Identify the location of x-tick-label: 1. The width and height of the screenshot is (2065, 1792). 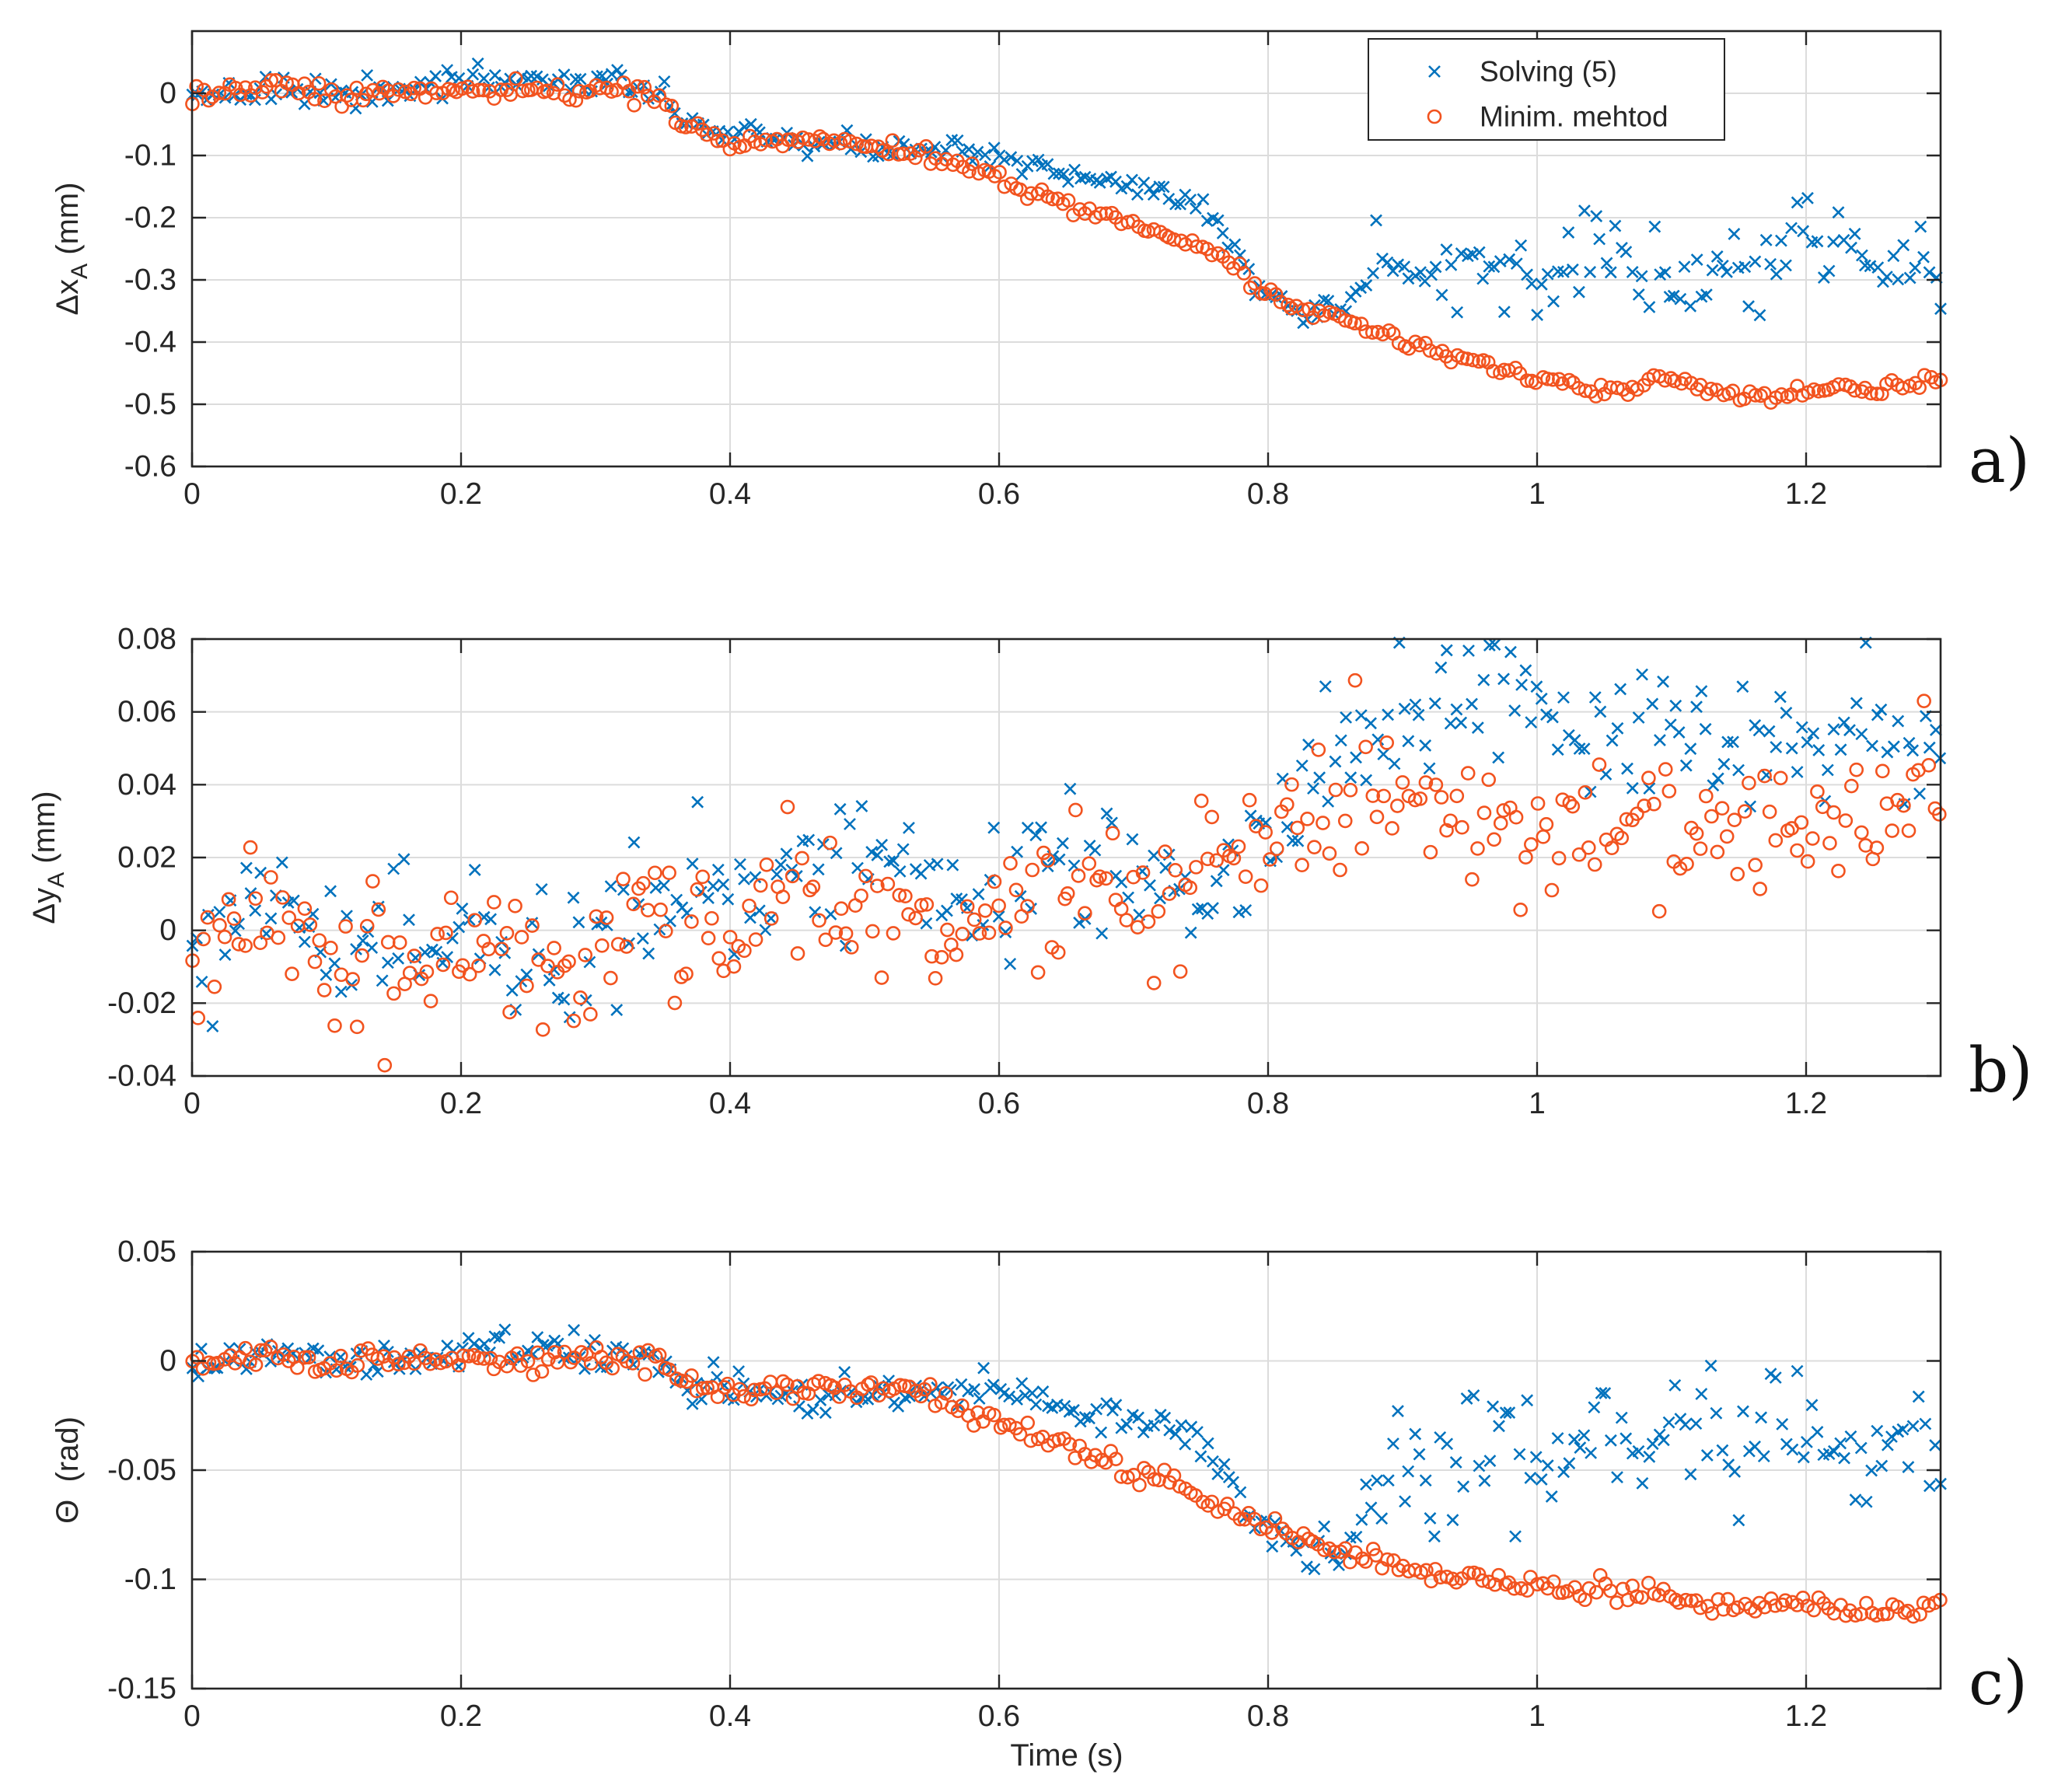
(1537, 494).